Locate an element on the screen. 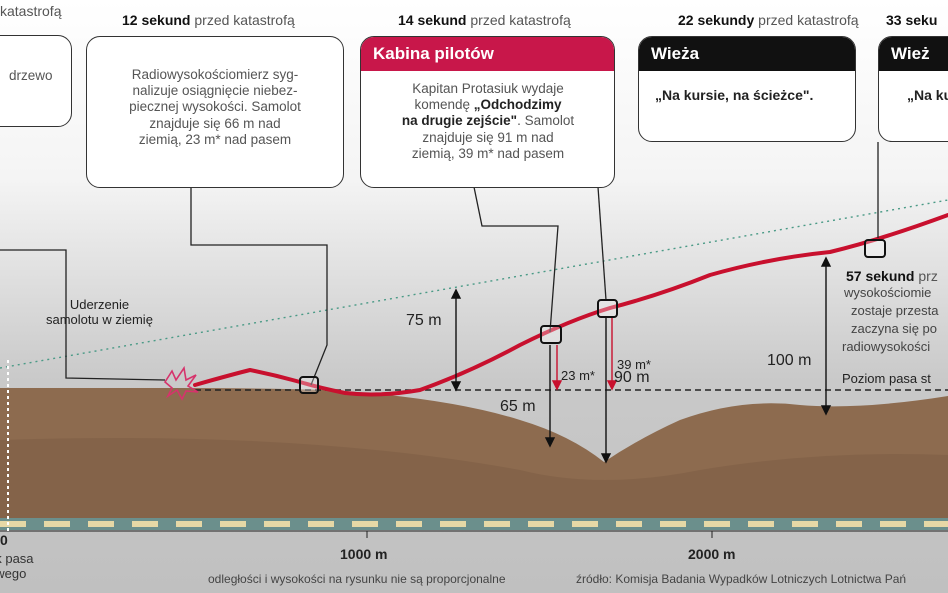 Image resolution: width=948 pixels, height=593 pixels. height-arrows is located at coordinates (641, 360).